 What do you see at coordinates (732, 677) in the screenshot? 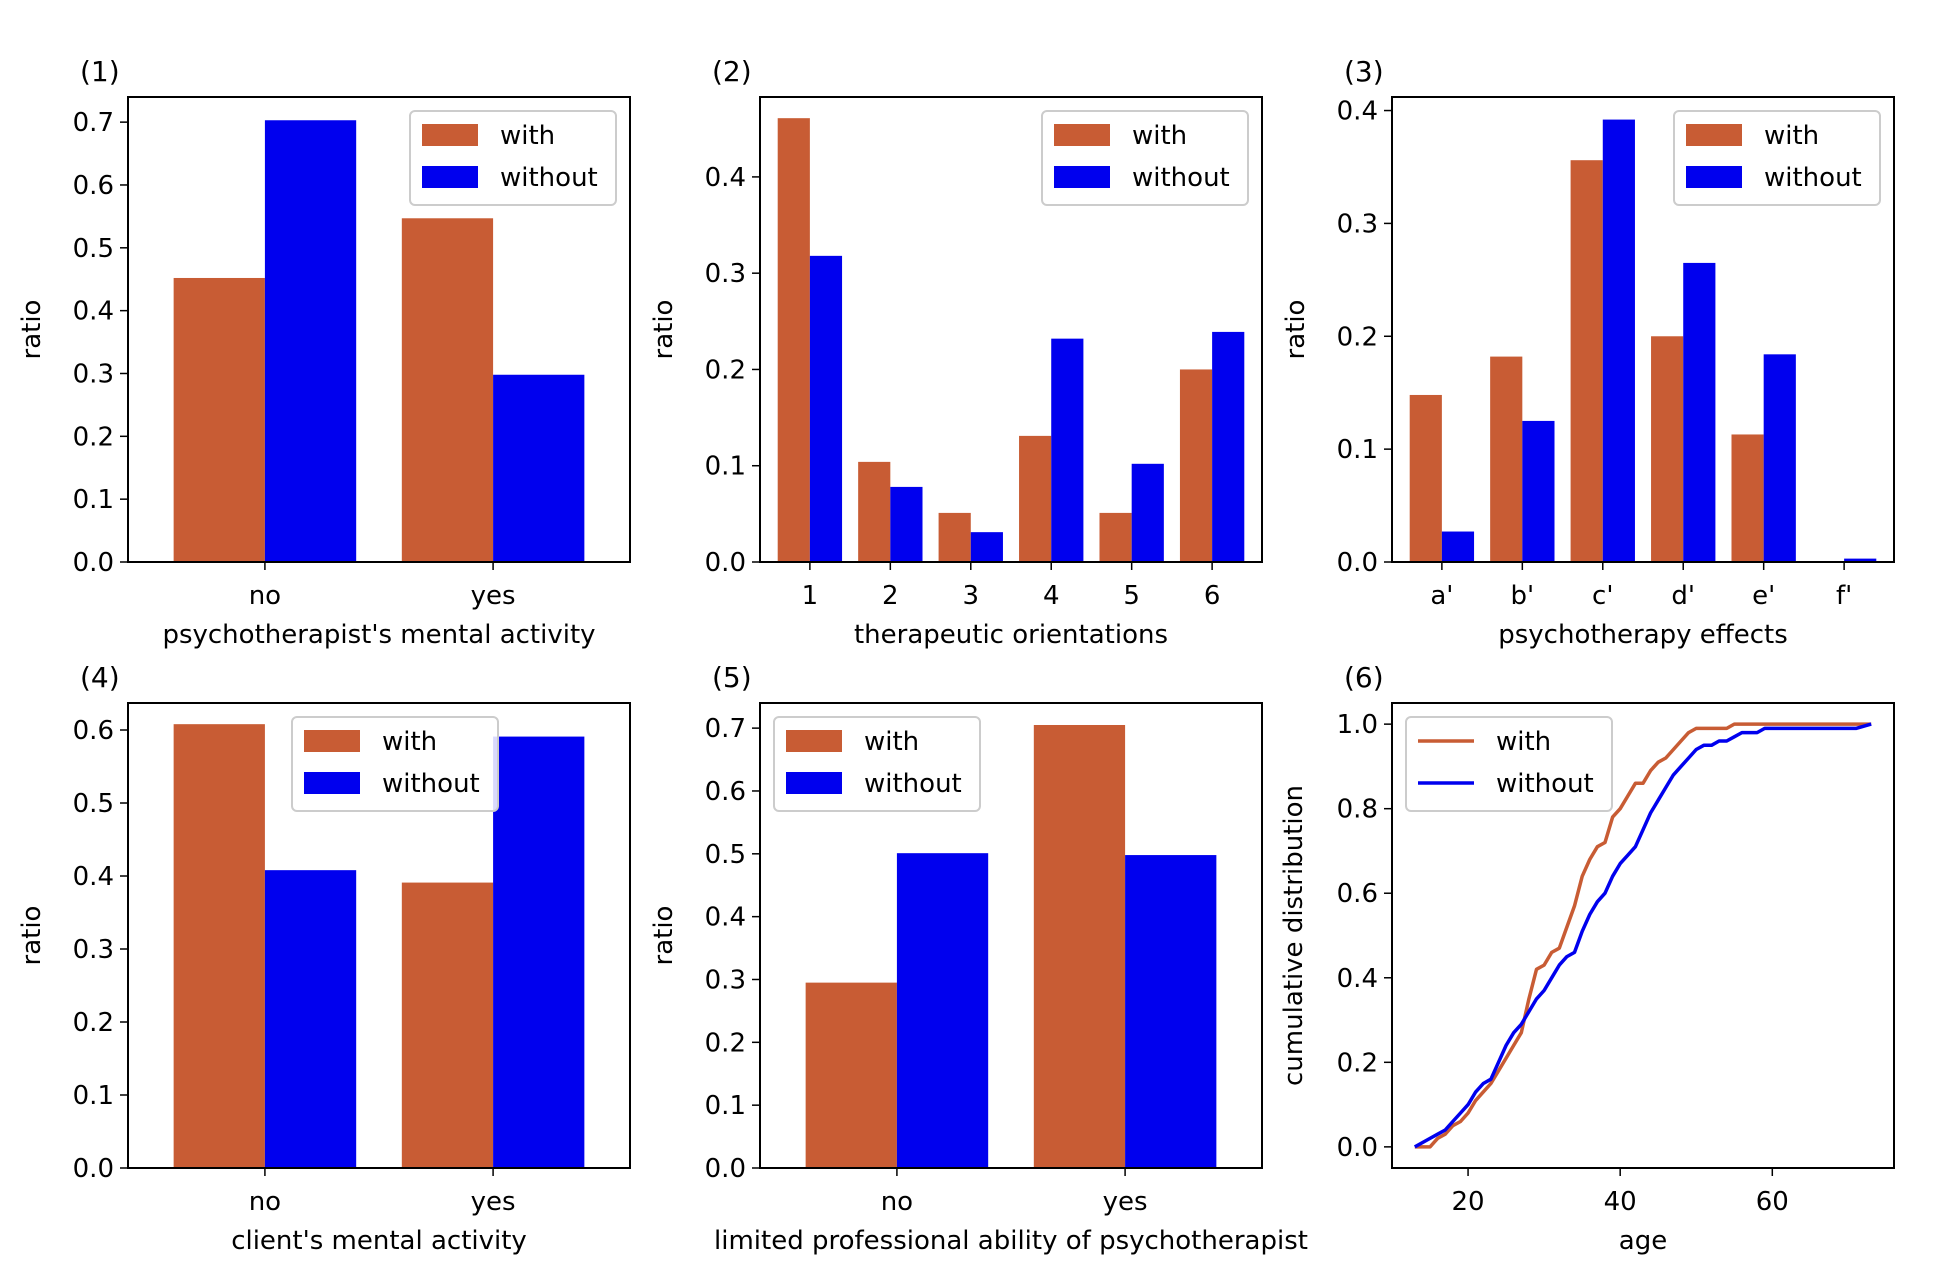
I see `panel-label: (5)` at bounding box center [732, 677].